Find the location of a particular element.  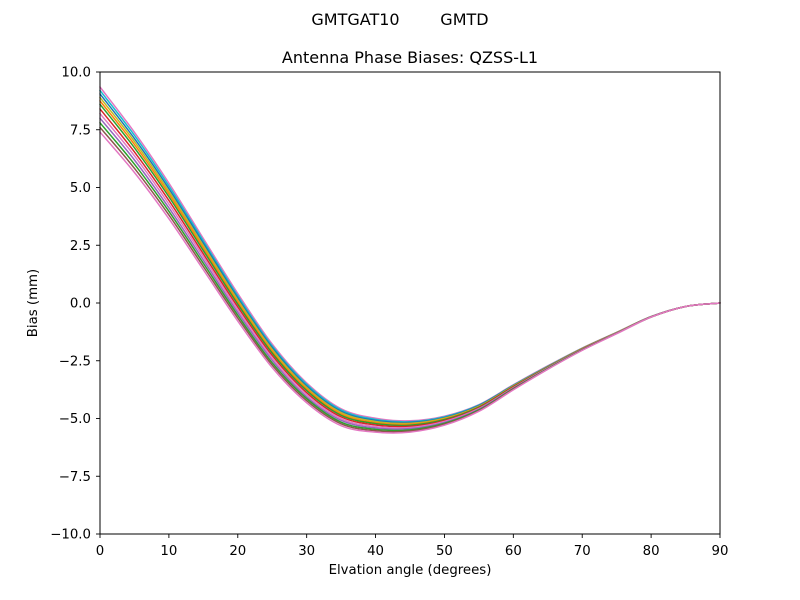

y-tick-label: 0.0 is located at coordinates (80, 304).